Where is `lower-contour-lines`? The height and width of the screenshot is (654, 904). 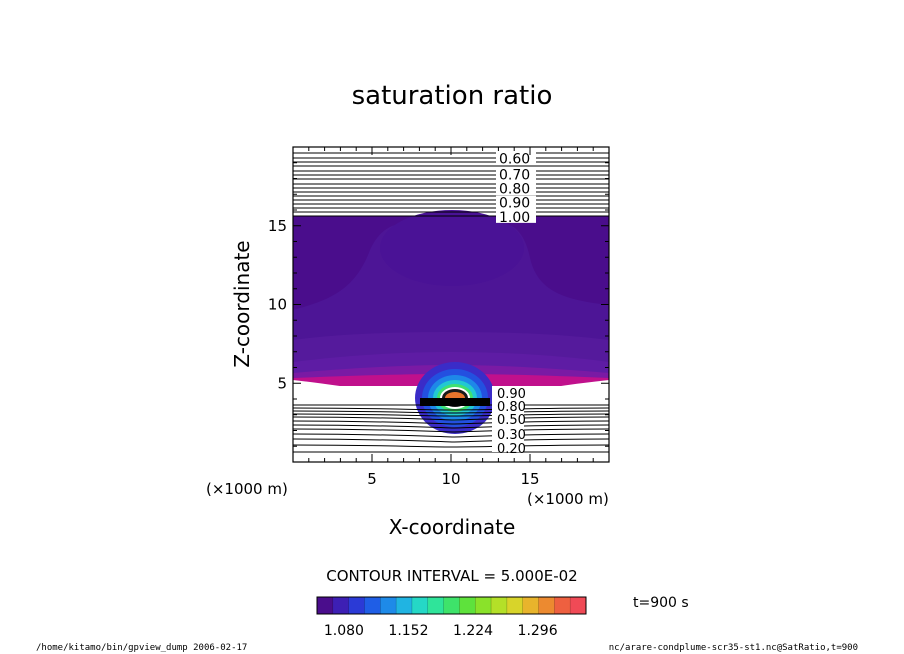
lower-contour-lines is located at coordinates (451, 428).